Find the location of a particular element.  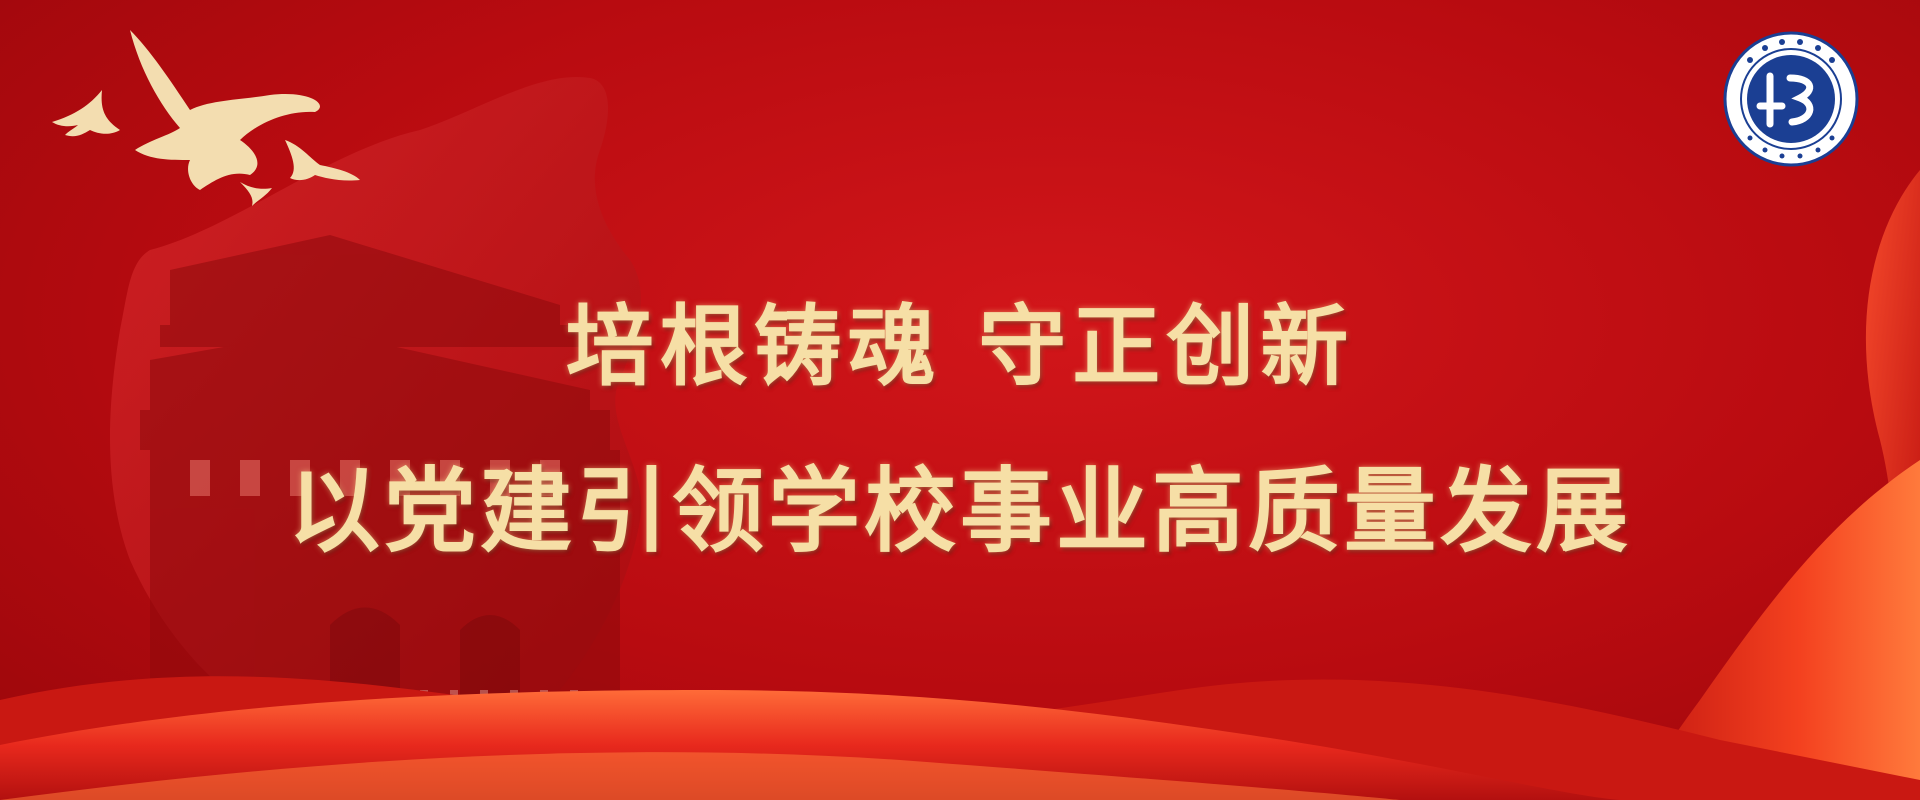

headline-line-1: 培根铸魂 守正创新 is located at coordinates (960, 346).